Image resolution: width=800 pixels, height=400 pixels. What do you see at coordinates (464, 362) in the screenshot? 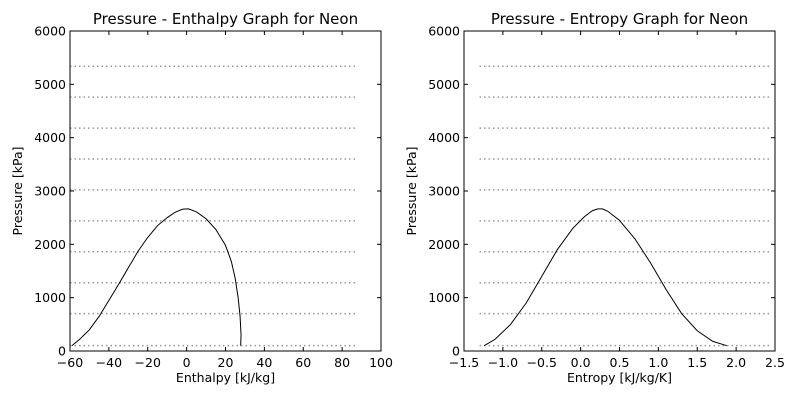
I see `chart-2-x-tick-label: −1.5` at bounding box center [464, 362].